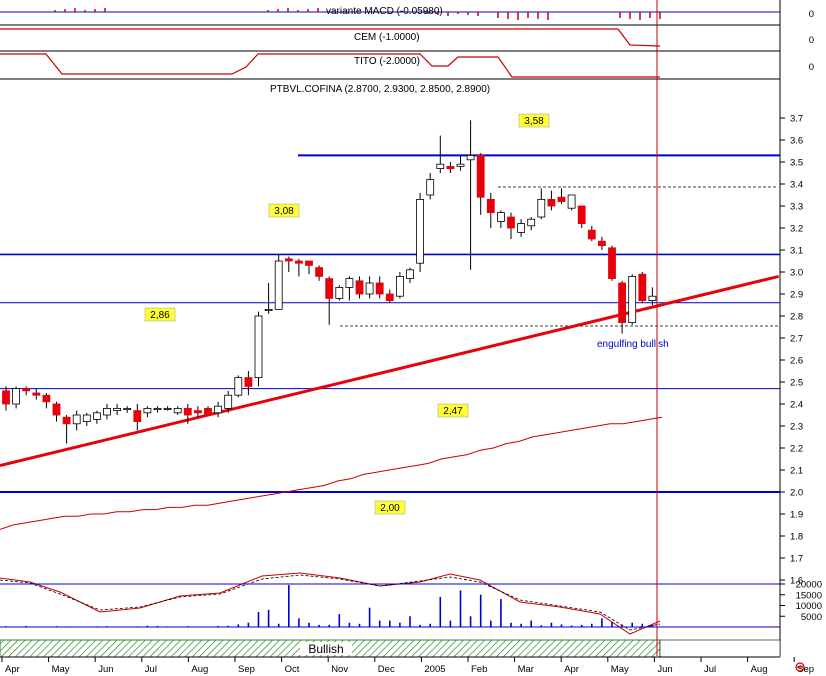 This screenshot has height=676, width=826. What do you see at coordinates (796, 537) in the screenshot?
I see `price-tick-label: 1.8` at bounding box center [796, 537].